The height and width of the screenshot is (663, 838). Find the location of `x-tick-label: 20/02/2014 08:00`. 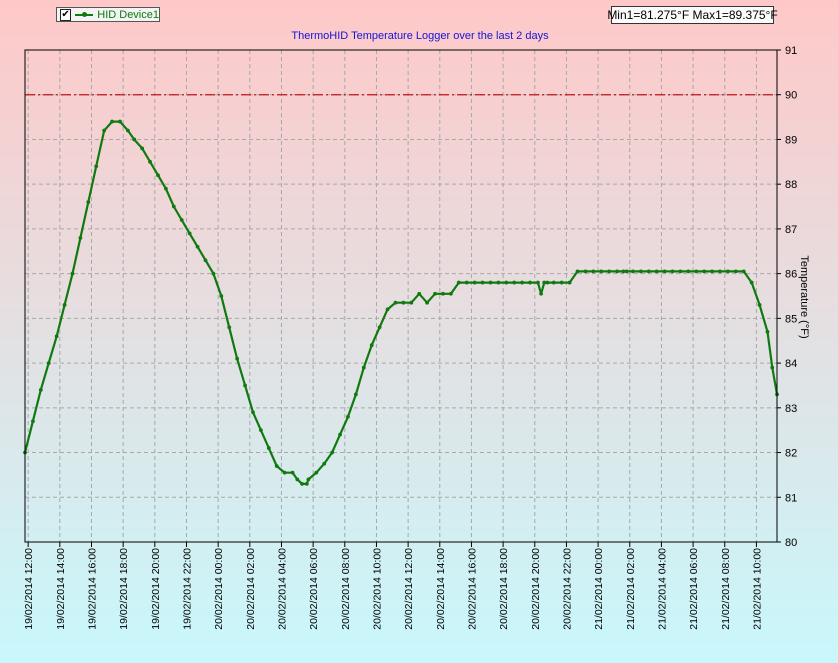

x-tick-label: 20/02/2014 08:00 is located at coordinates (346, 589).